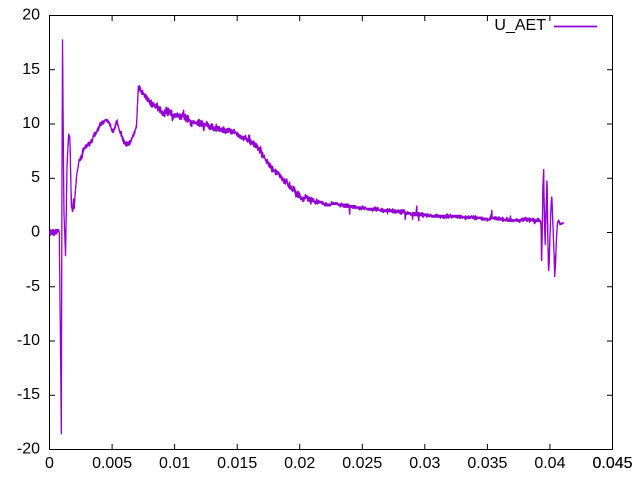 The height and width of the screenshot is (485, 640). What do you see at coordinates (31, 15) in the screenshot?
I see `svg-text: 20` at bounding box center [31, 15].